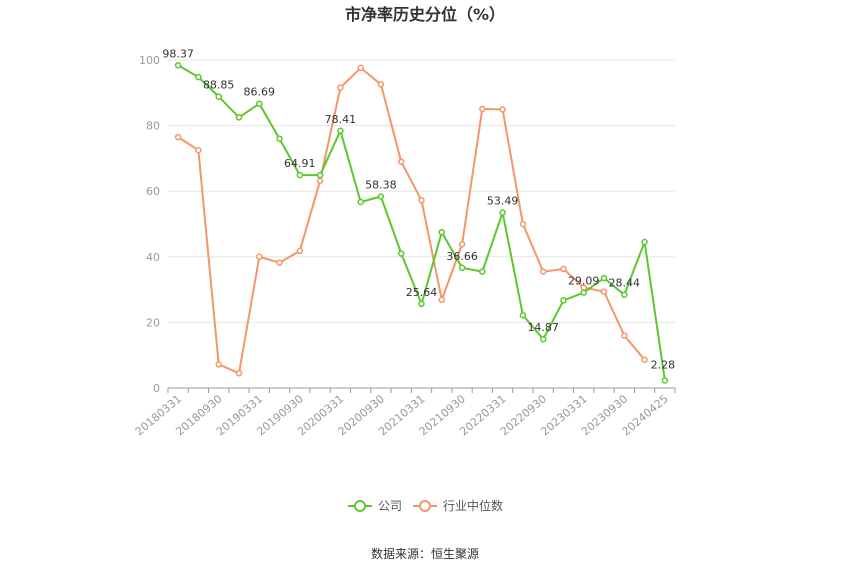  Describe the element at coordinates (300, 163) in the screenshot. I see `data-label: 64.91` at that location.